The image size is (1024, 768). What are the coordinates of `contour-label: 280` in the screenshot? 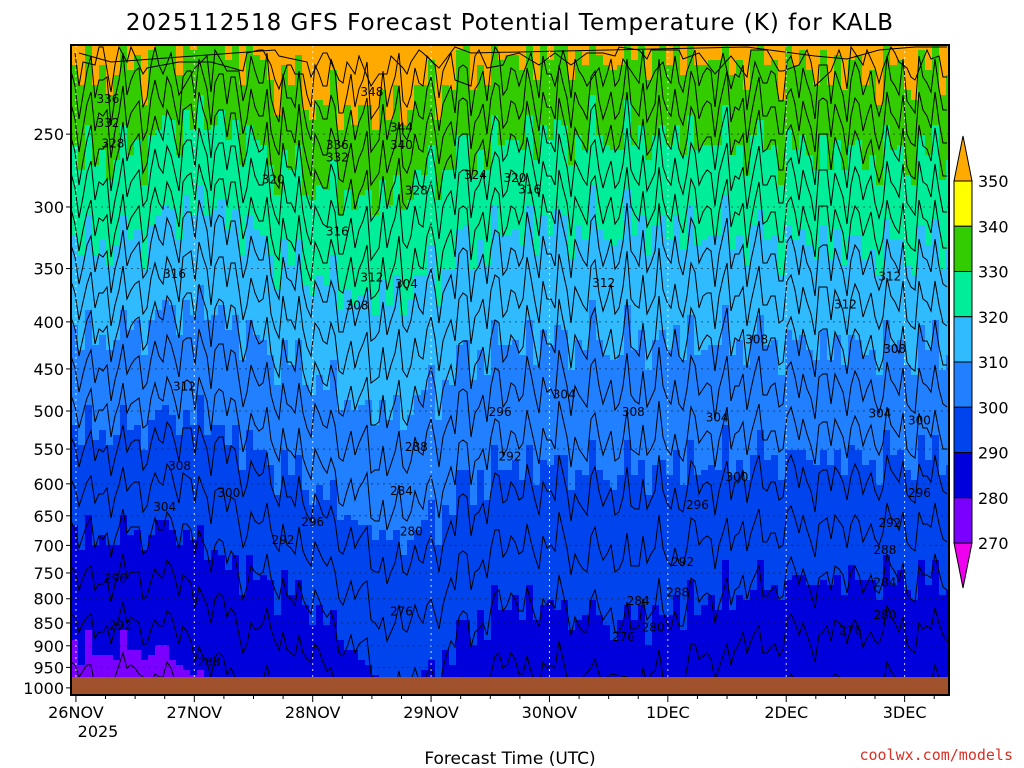 It's located at (411, 531).